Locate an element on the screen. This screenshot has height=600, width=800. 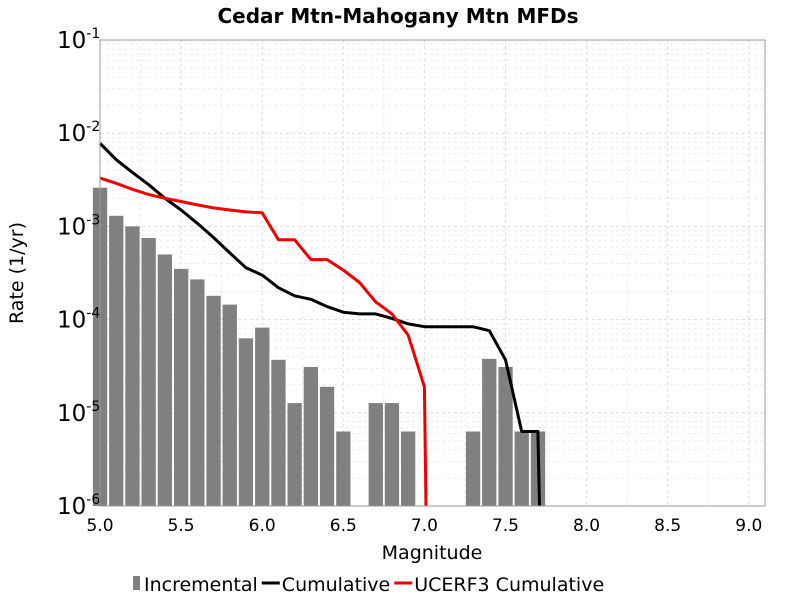
x-tick-label: 6.0 is located at coordinates (262, 526).